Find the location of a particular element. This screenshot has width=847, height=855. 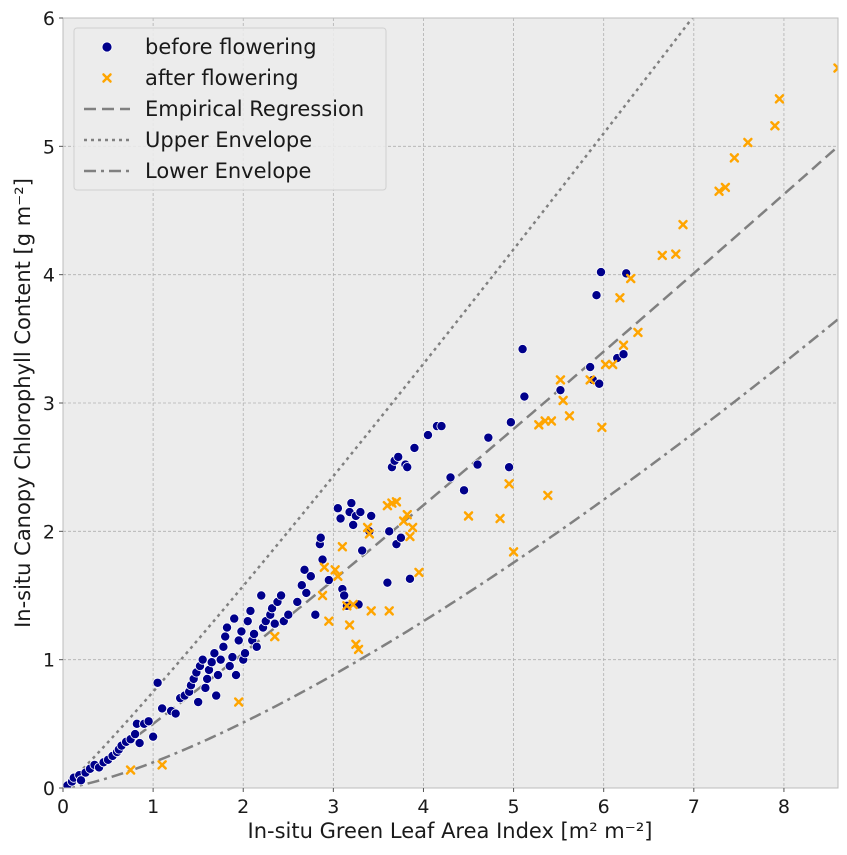

x-tick-label: 6 is located at coordinates (604, 807).